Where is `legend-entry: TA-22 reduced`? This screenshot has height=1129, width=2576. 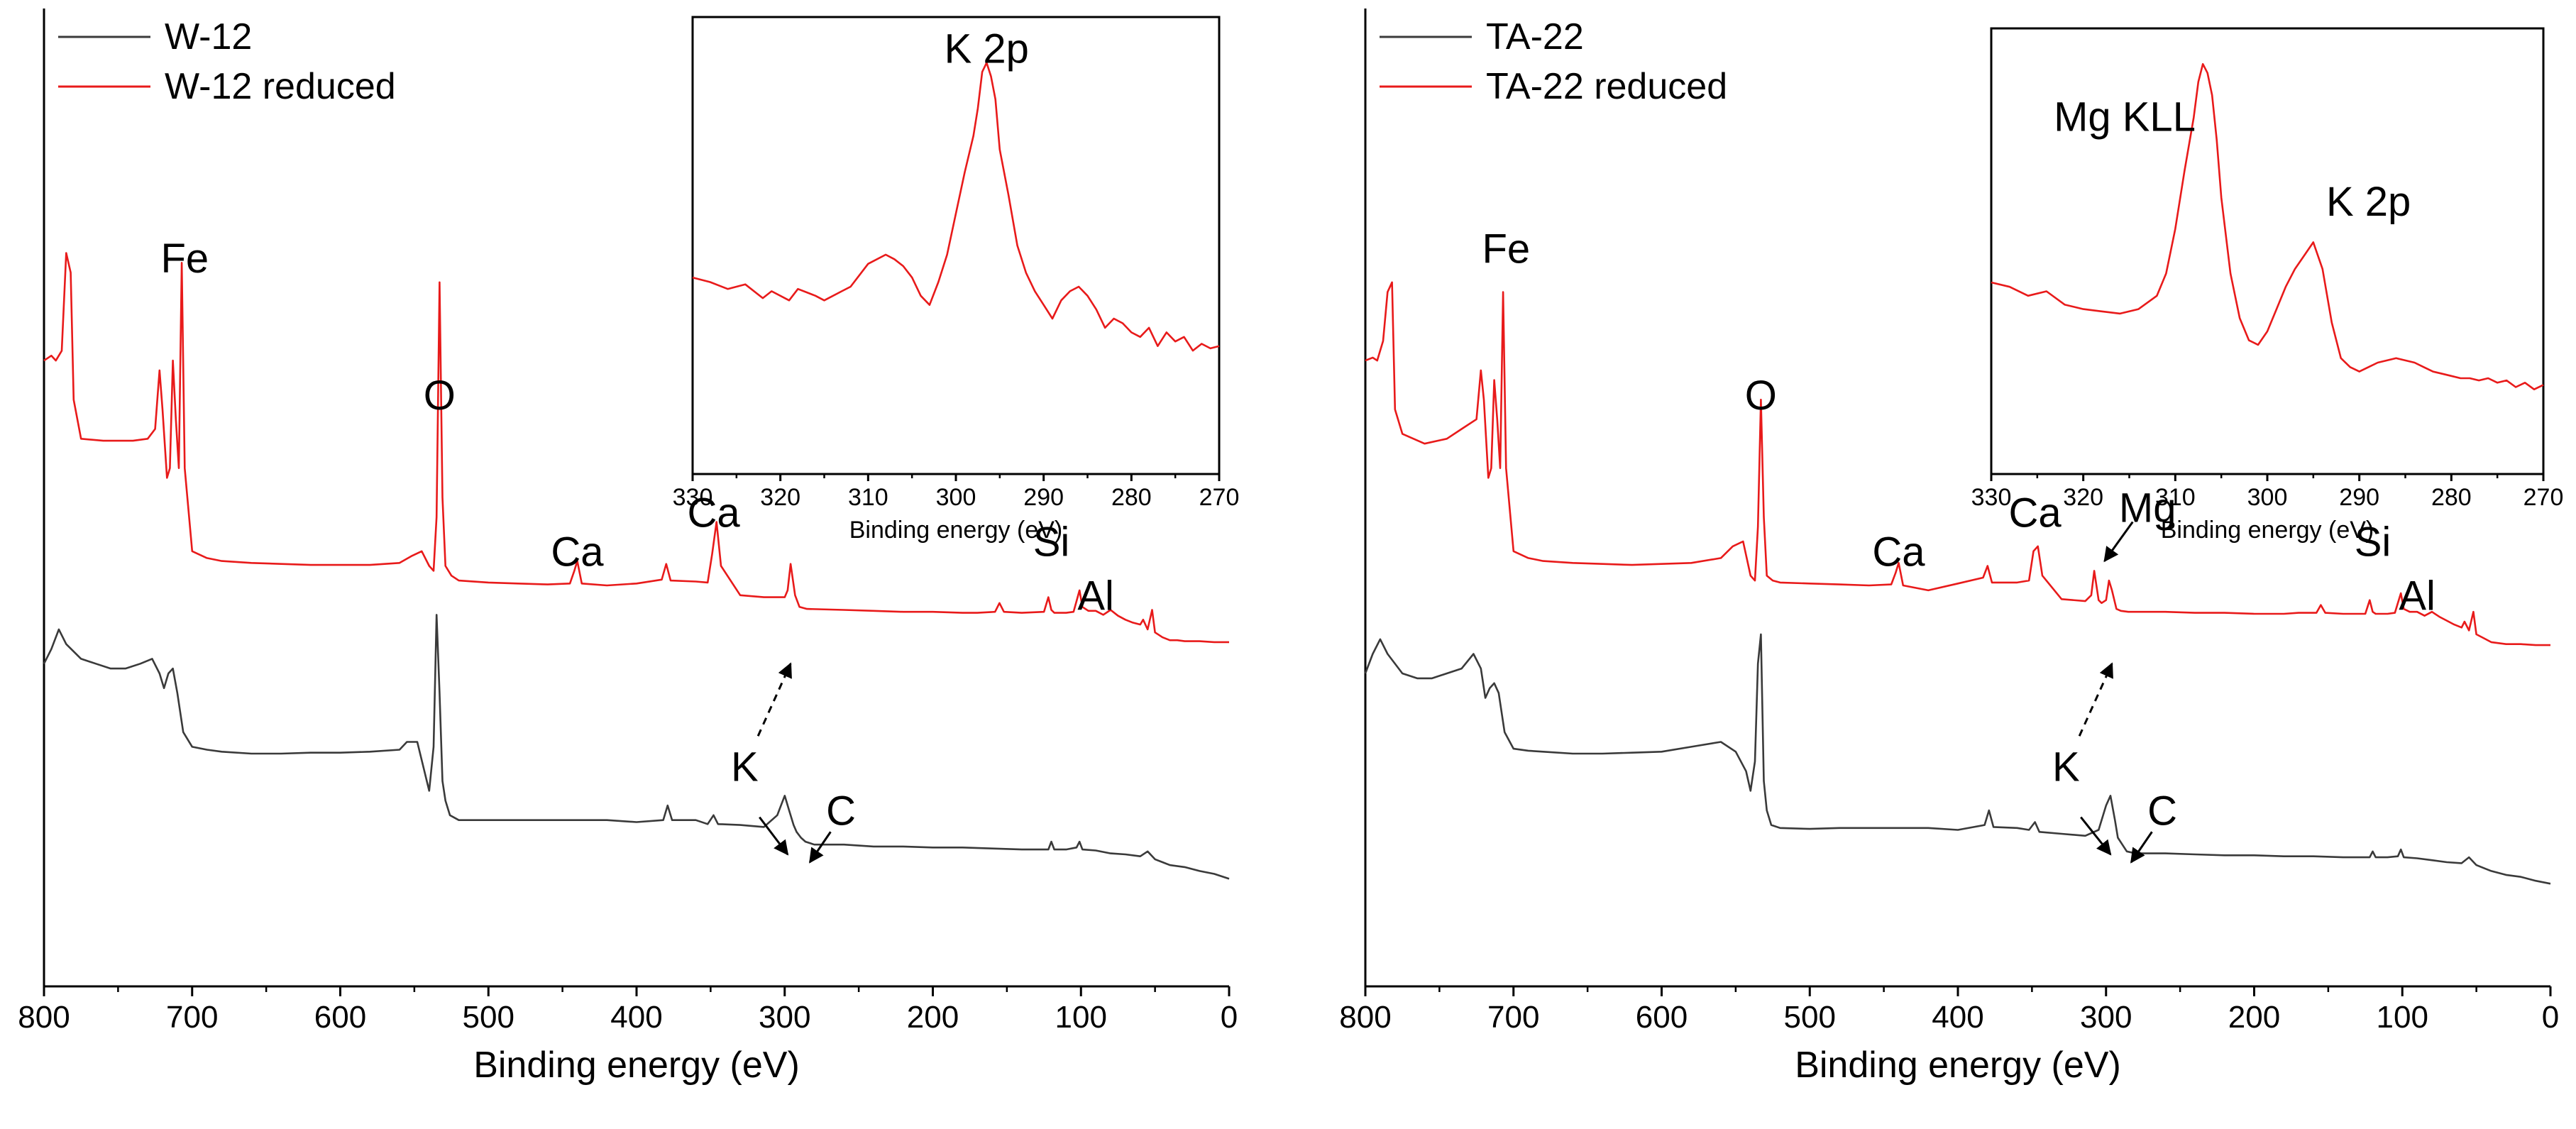
legend-entry: TA-22 reduced is located at coordinates (1606, 86).